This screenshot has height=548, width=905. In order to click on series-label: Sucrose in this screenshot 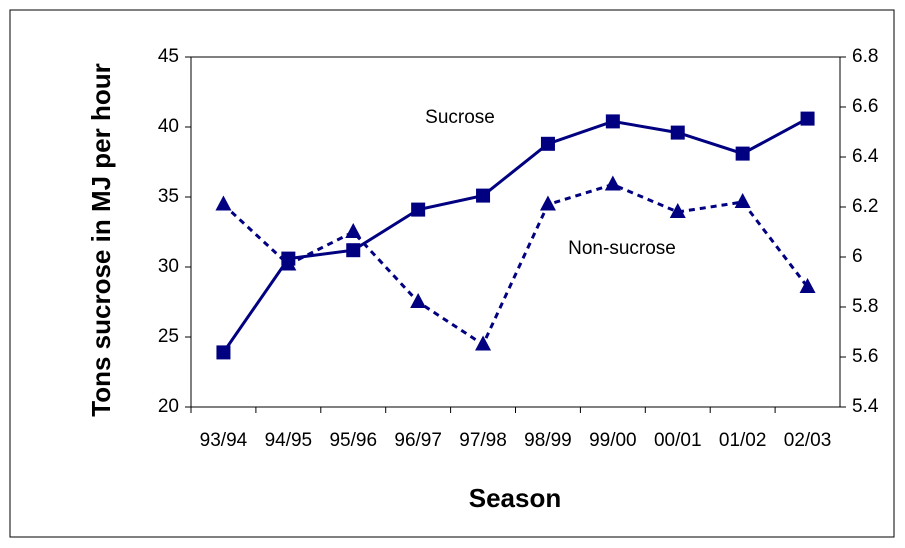, I will do `click(460, 117)`.